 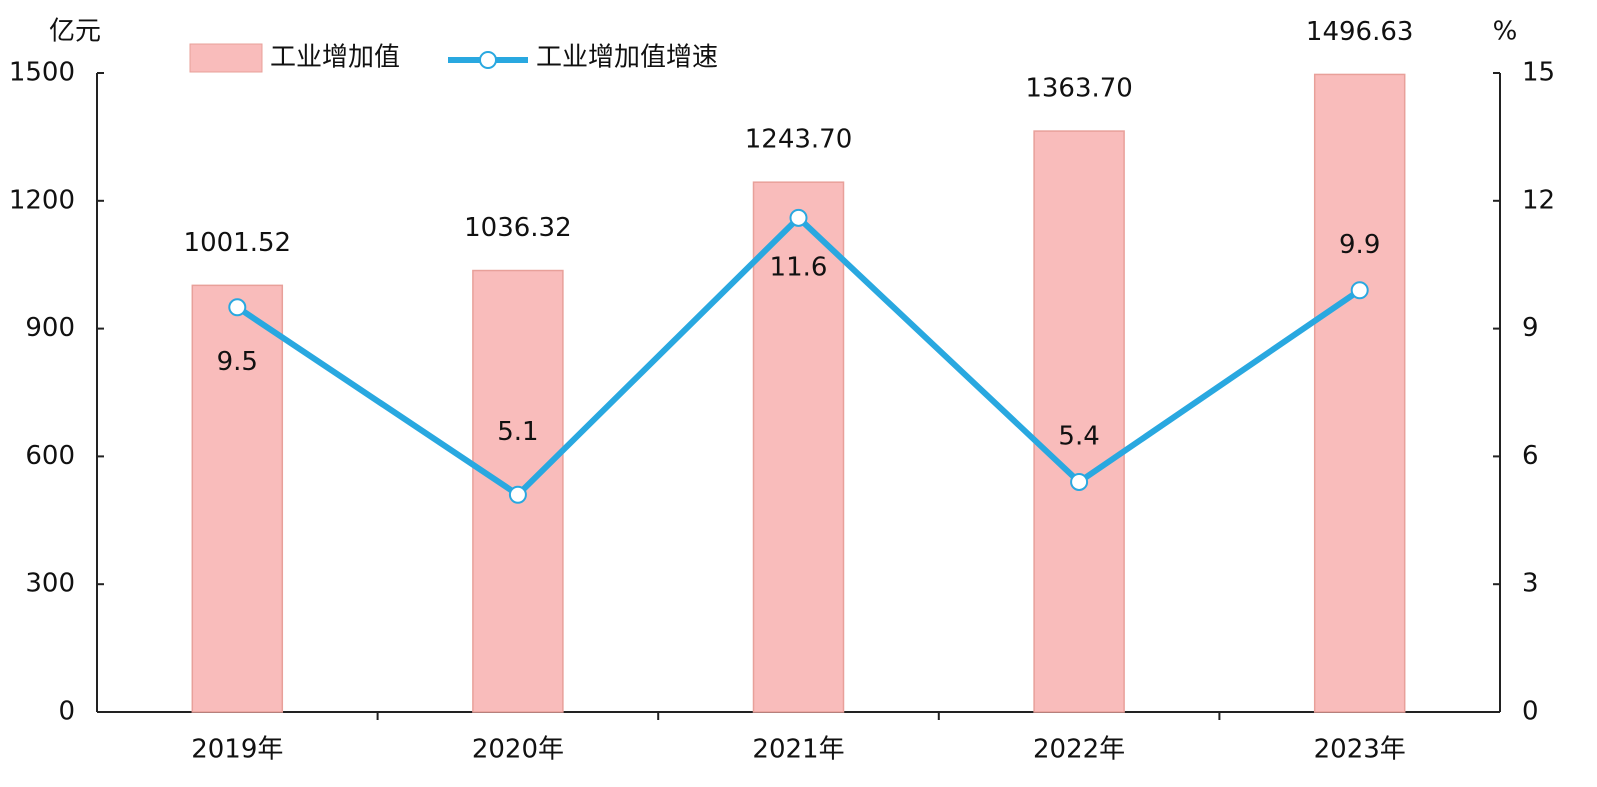 What do you see at coordinates (1505, 32) in the screenshot?
I see `y2-axis-label: %` at bounding box center [1505, 32].